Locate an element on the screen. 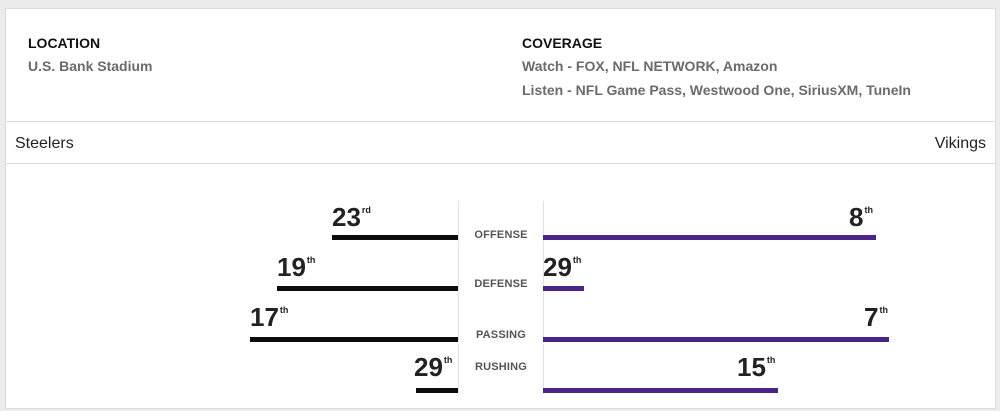  category-label: RUSHING is located at coordinates (501, 367).